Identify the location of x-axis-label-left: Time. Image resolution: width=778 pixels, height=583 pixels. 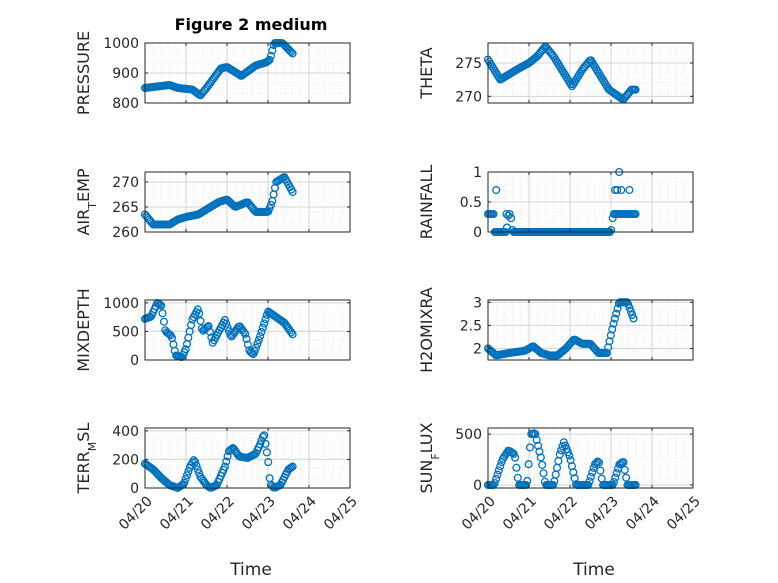
(250, 570).